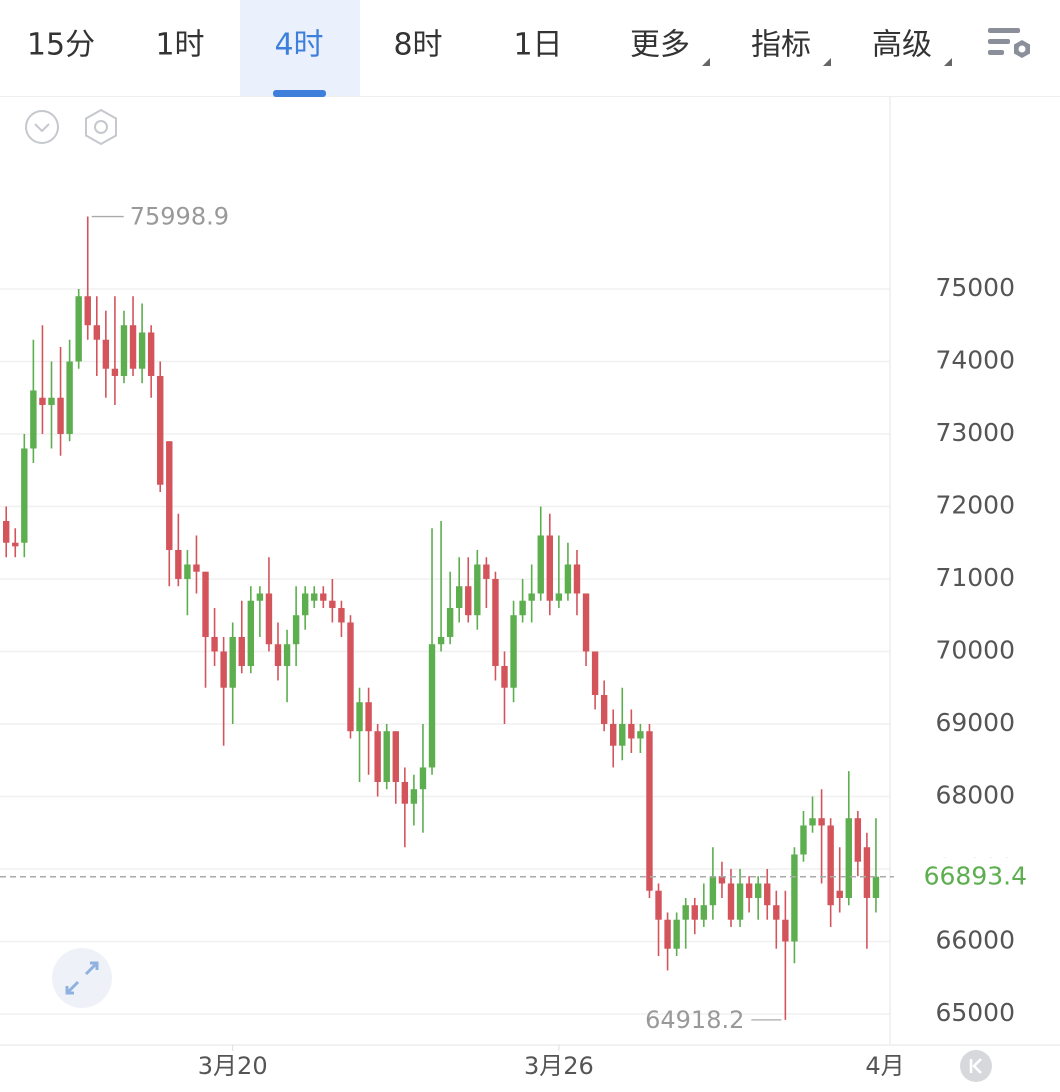 The image size is (1060, 1092). What do you see at coordinates (537, 45) in the screenshot?
I see `tab: 1日` at bounding box center [537, 45].